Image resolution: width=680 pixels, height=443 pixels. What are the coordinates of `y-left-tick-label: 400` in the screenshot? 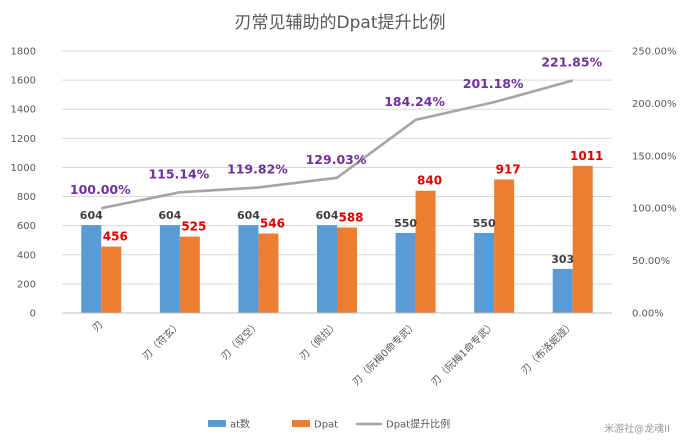 It's located at (26, 255).